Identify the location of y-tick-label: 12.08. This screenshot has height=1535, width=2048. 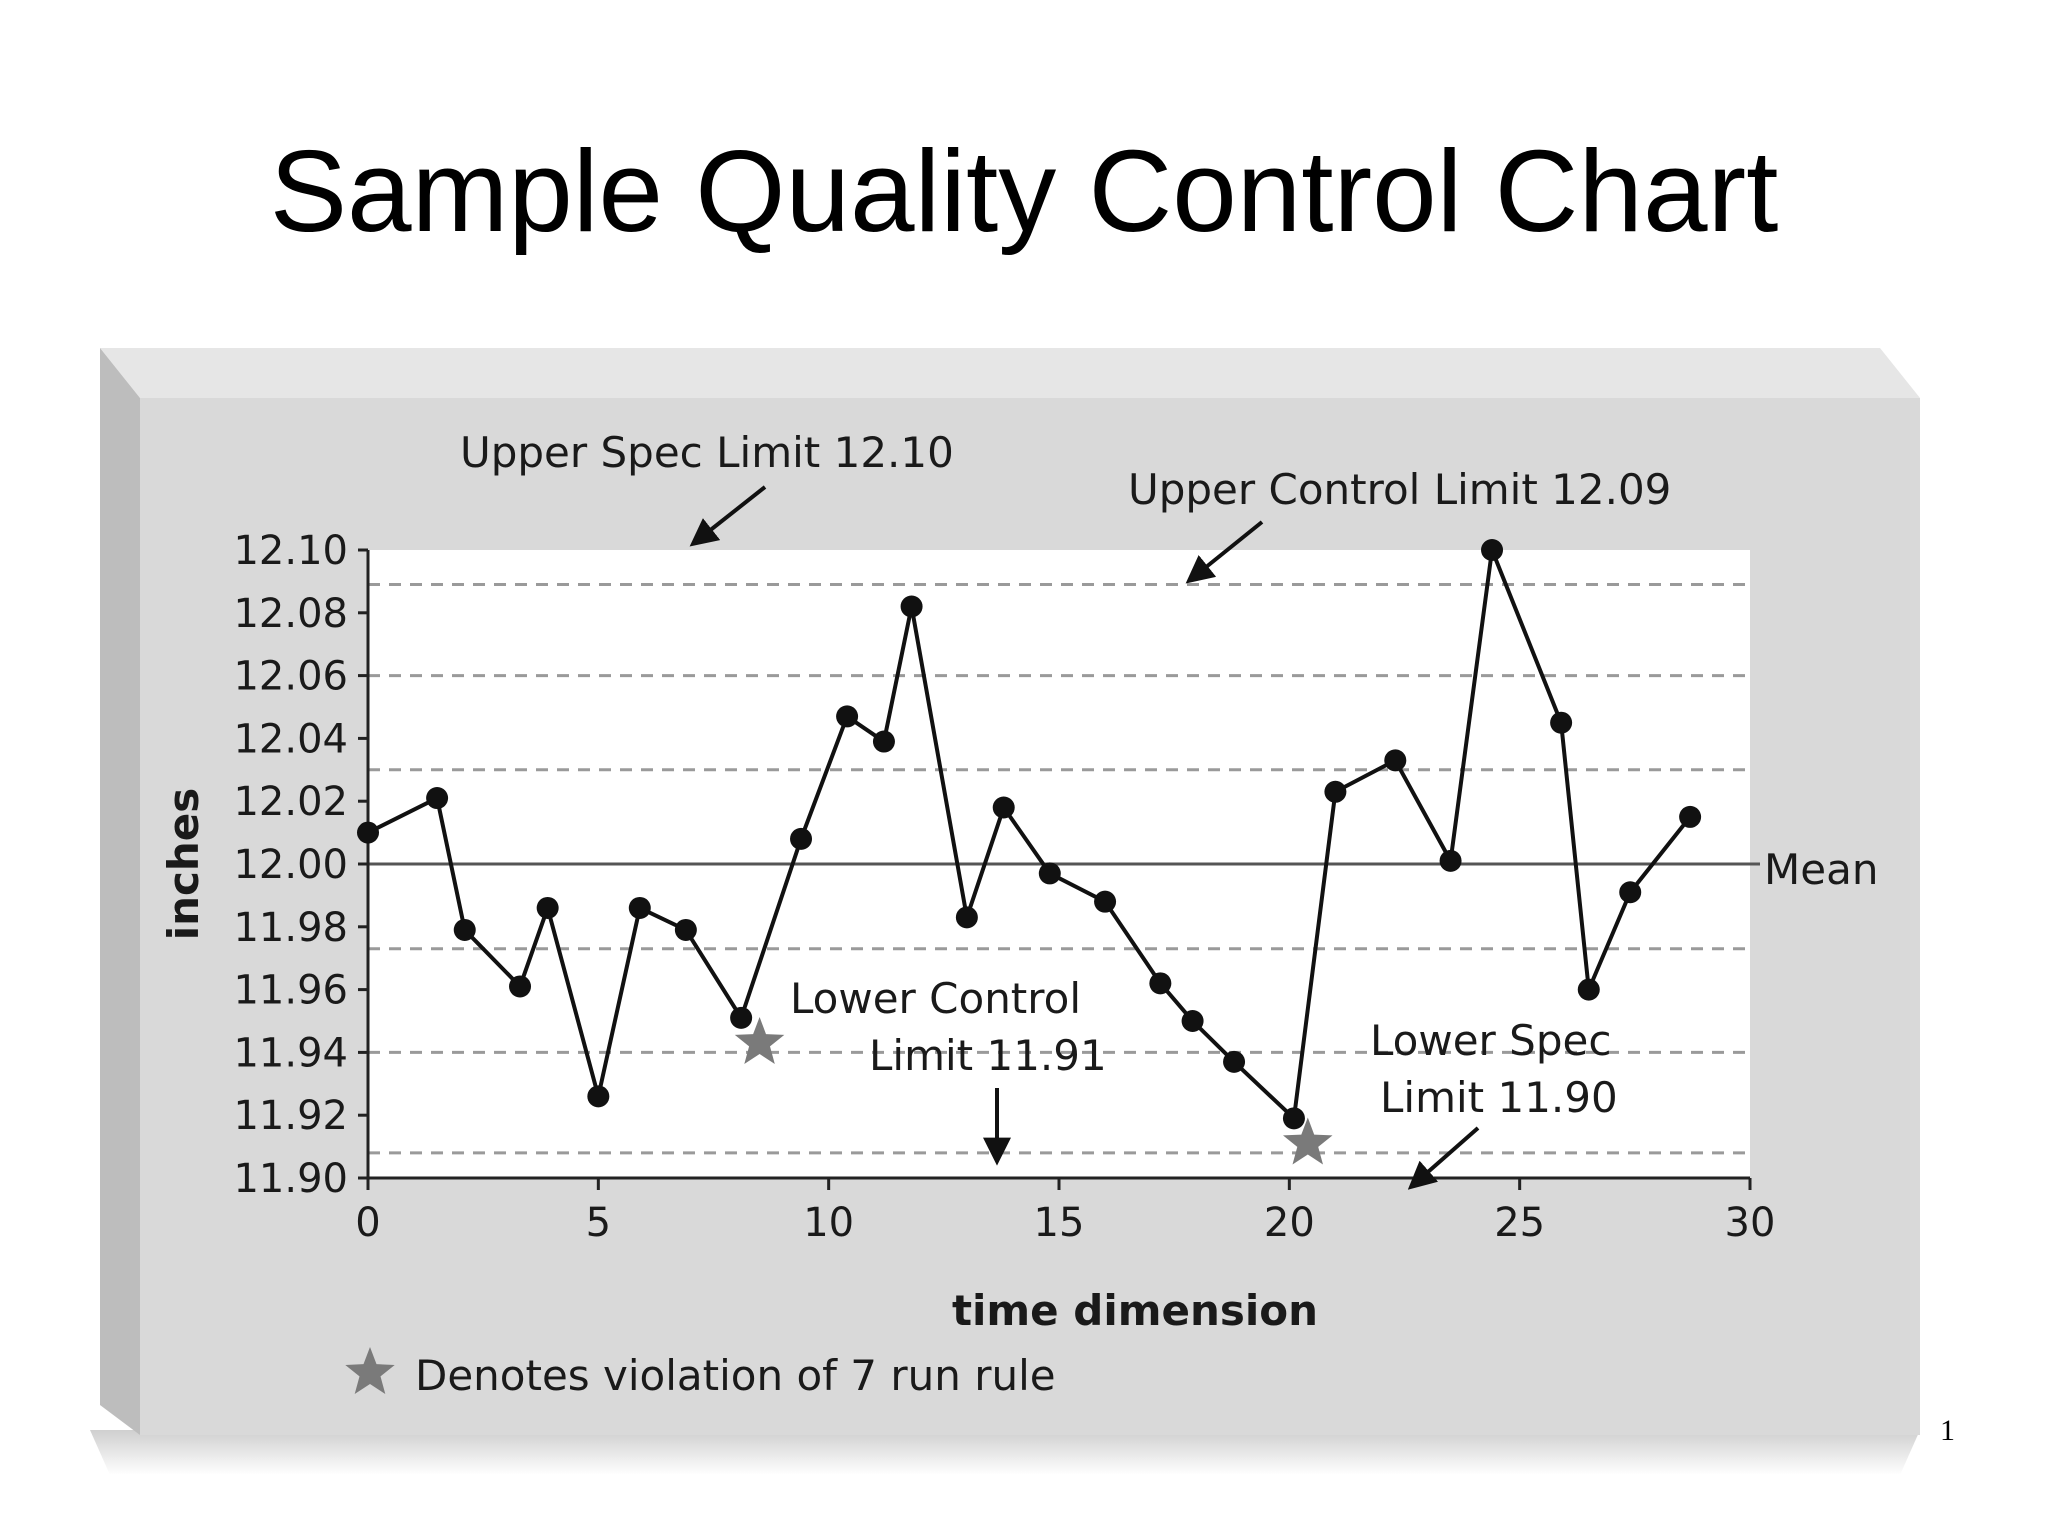
(290, 614).